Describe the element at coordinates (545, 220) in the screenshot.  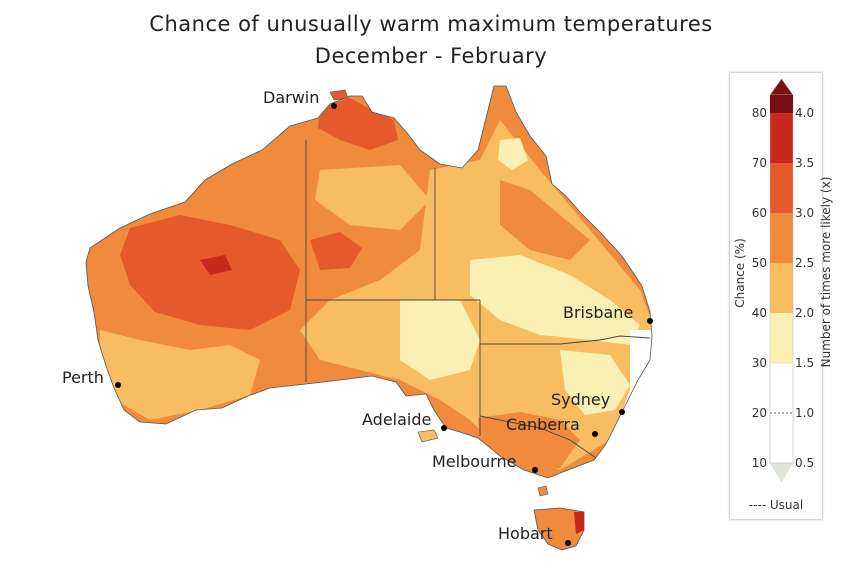
I see `band-50-60-qld` at that location.